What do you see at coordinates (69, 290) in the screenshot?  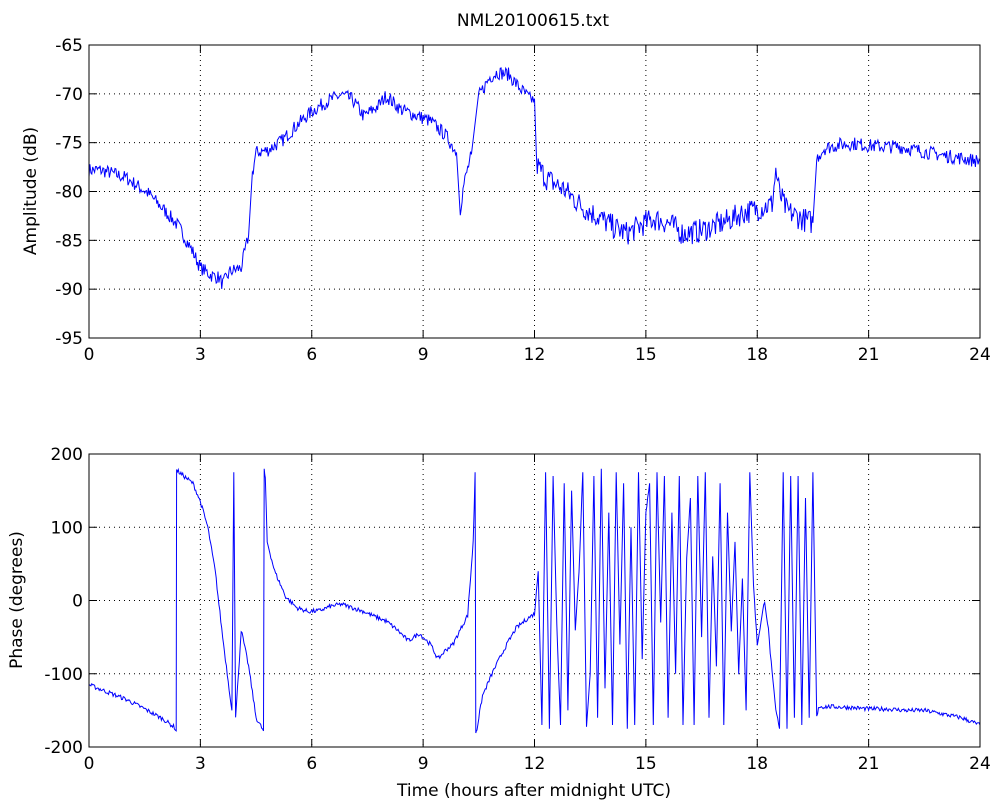 I see `amplitude-y-tick-label: -90` at bounding box center [69, 290].